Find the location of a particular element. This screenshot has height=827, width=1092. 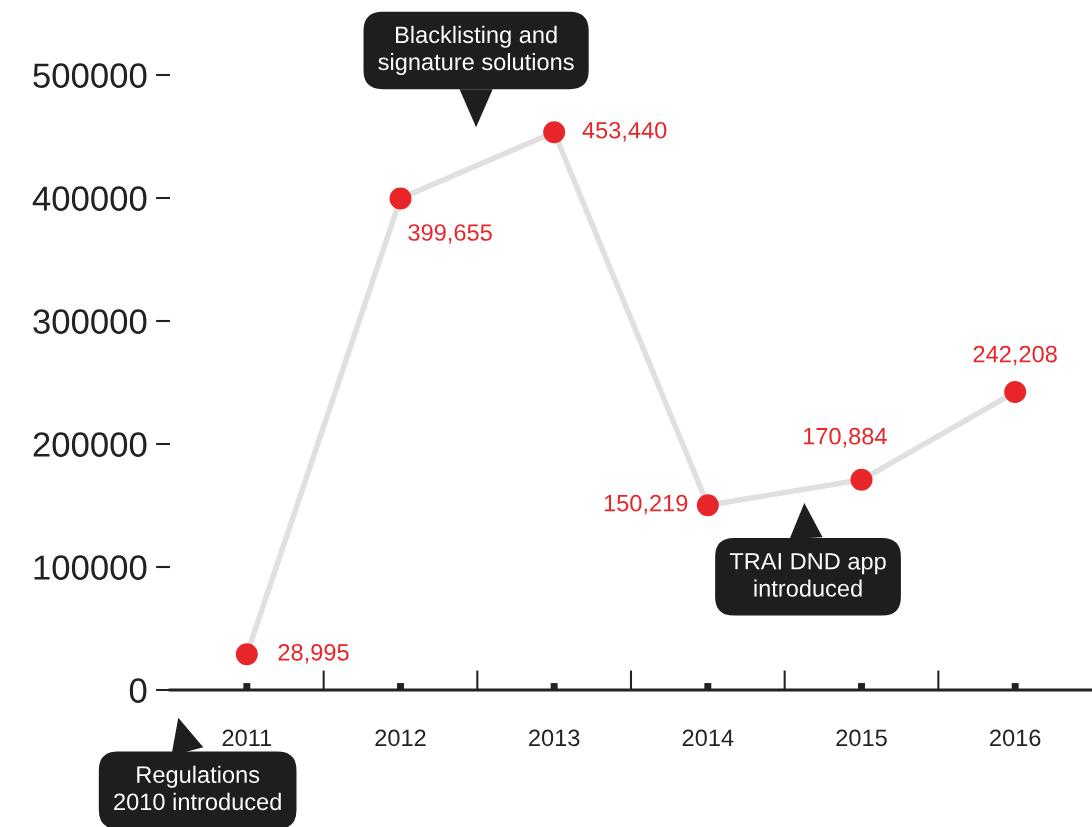

x-tick-label: 2014 is located at coordinates (708, 738).